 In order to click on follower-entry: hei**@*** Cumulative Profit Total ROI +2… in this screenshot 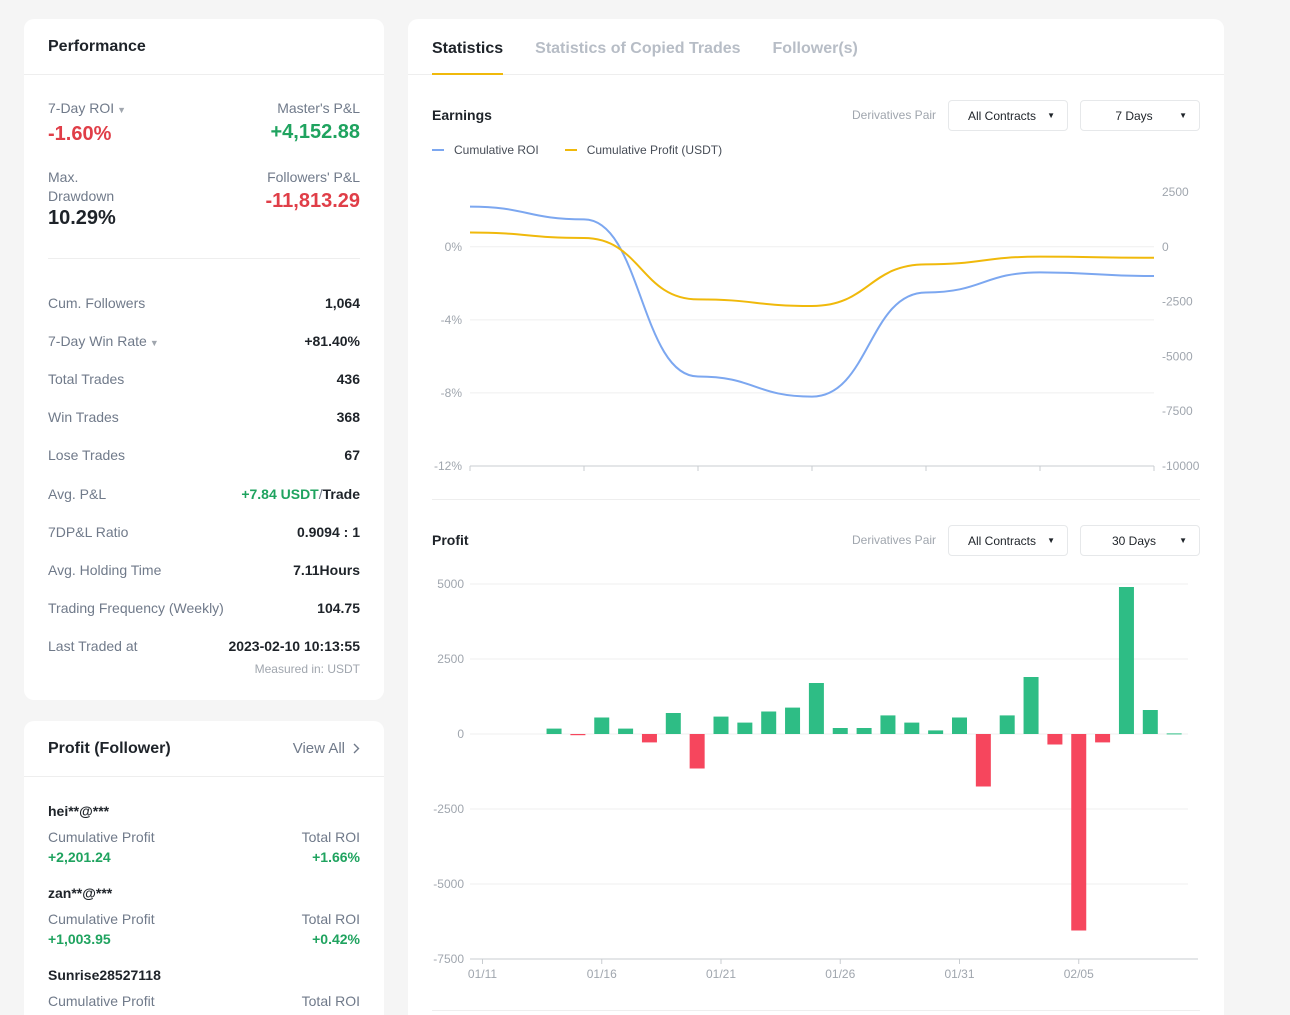, I will do `click(204, 835)`.